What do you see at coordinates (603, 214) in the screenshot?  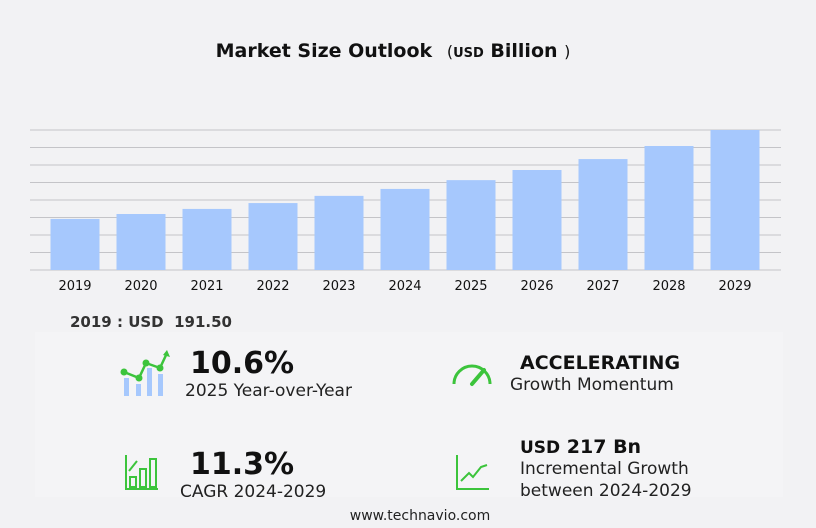 I see `bar-2027` at bounding box center [603, 214].